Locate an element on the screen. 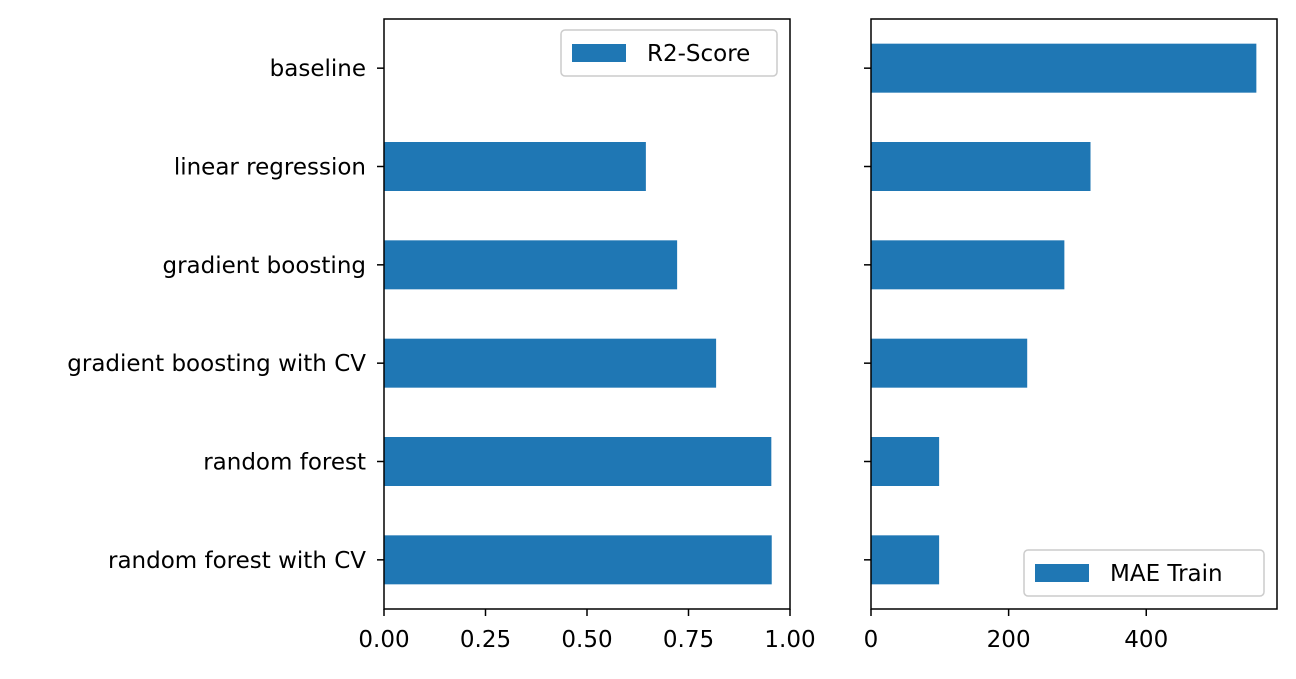 The width and height of the screenshot is (1296, 679). y-tick-label: baseline is located at coordinates (318, 69).